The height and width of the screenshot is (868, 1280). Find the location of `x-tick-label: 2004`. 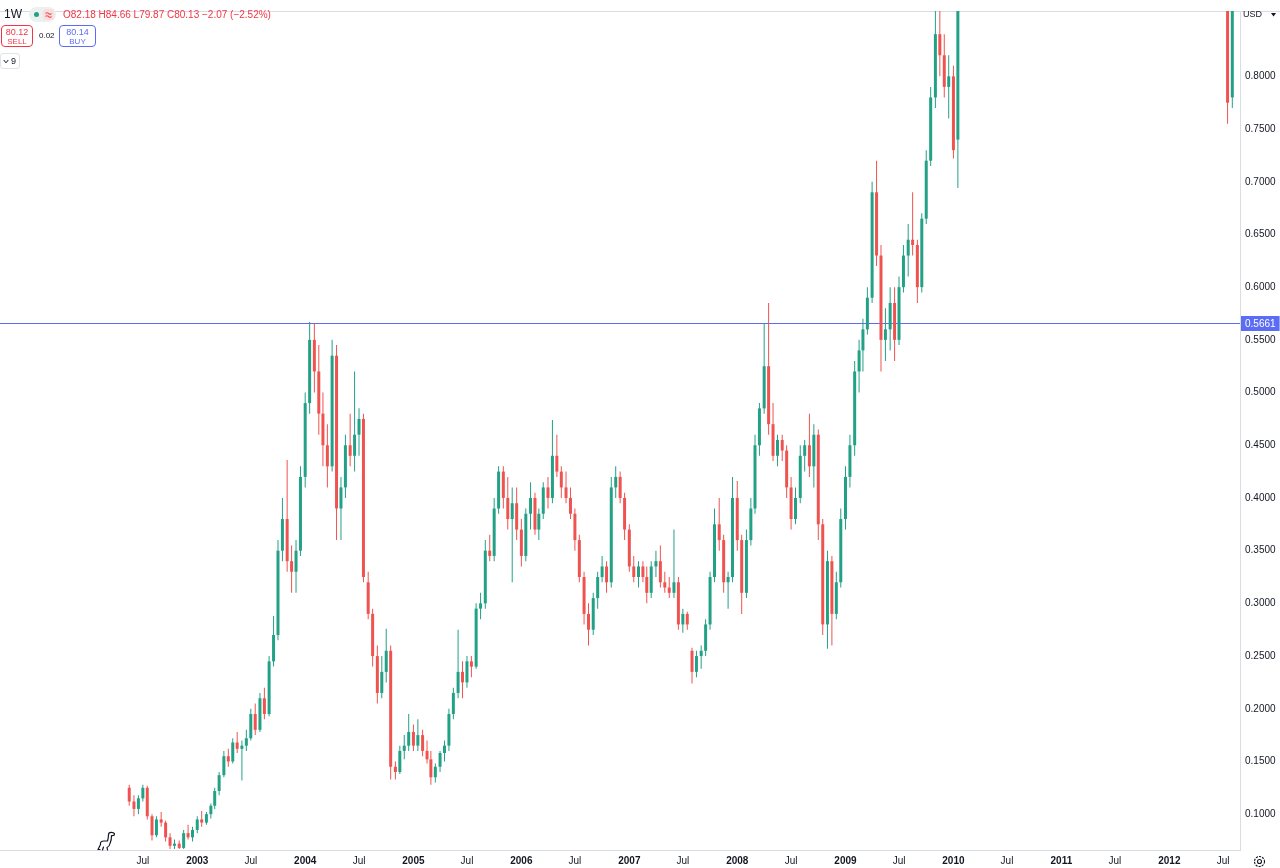

x-tick-label: 2004 is located at coordinates (305, 860).